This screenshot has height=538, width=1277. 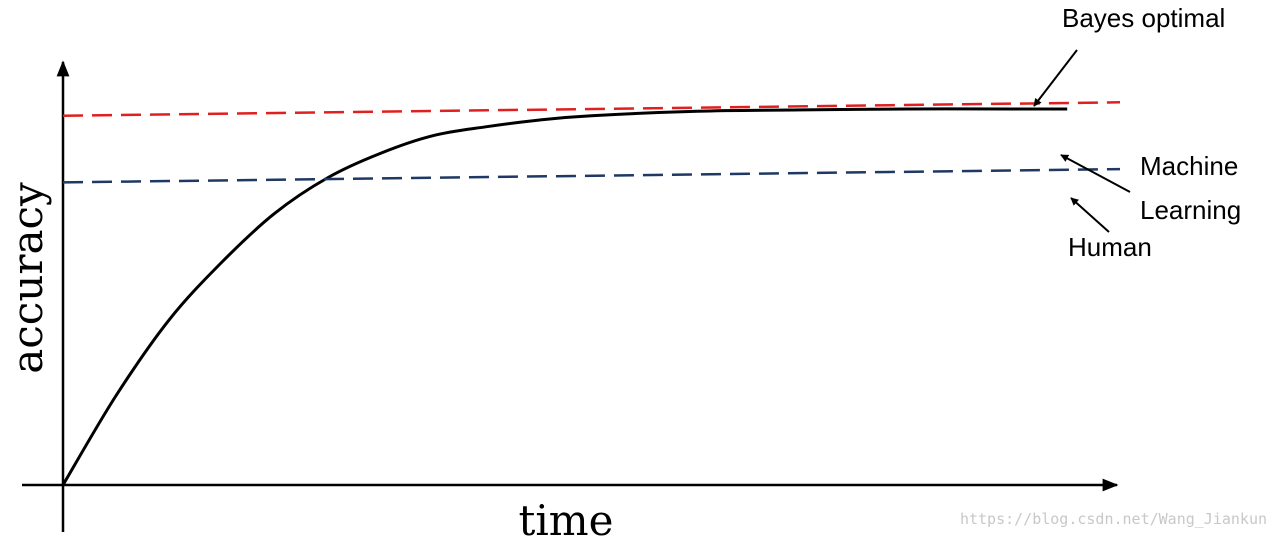 I want to click on x-axis-label: time, so click(x=566, y=517).